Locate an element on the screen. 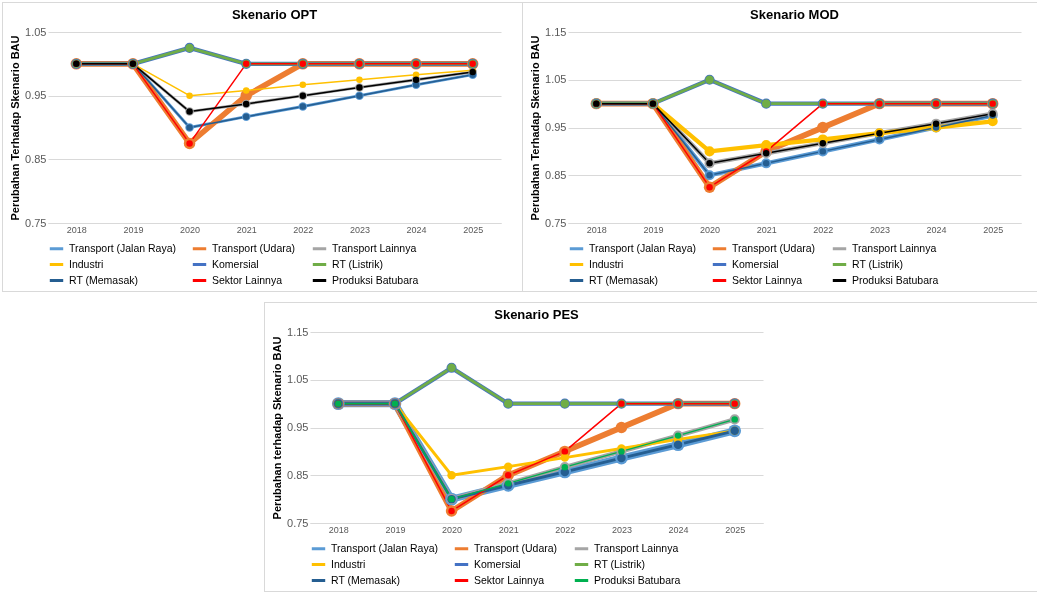 The height and width of the screenshot is (599, 1037). chart-title: Skenario MOD is located at coordinates (794, 14).